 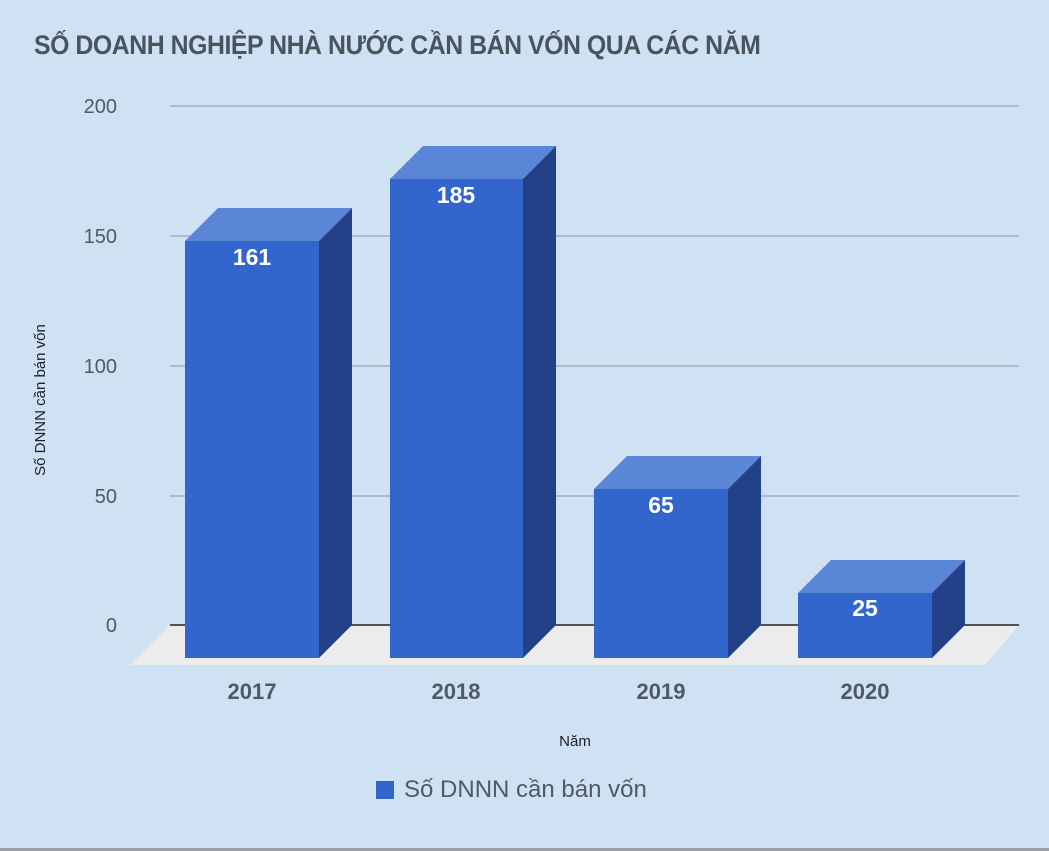 I want to click on value-label: 65, so click(x=661, y=505).